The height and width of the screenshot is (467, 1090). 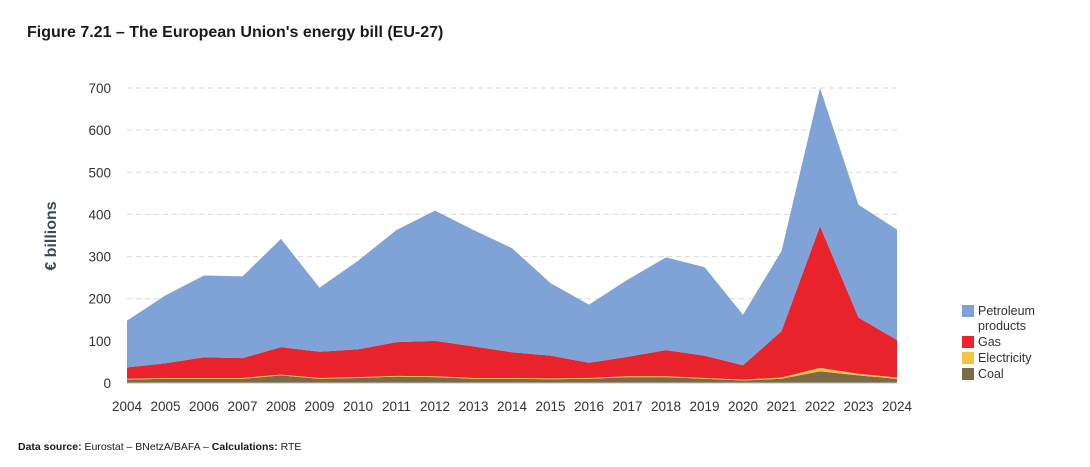 What do you see at coordinates (968, 358) in the screenshot?
I see `legend-swatch-electricity` at bounding box center [968, 358].